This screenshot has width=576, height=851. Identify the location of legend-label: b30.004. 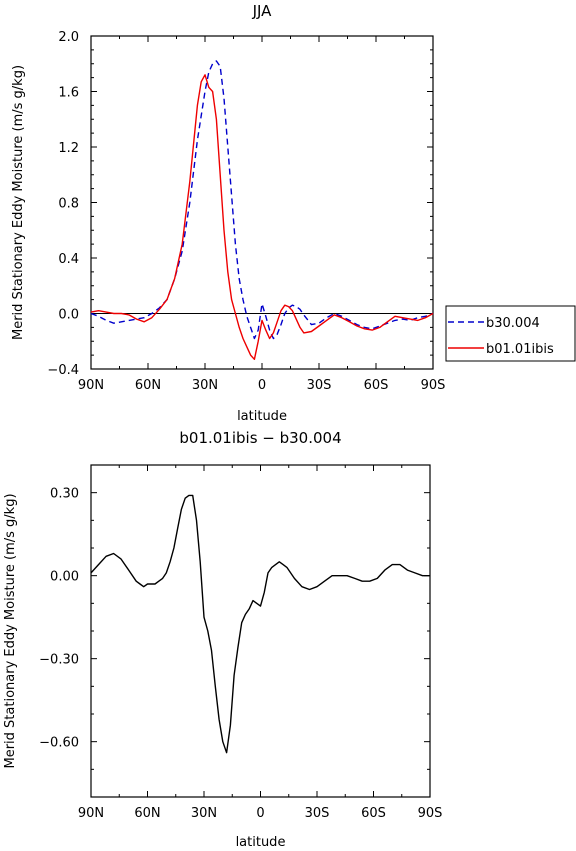
(513, 323).